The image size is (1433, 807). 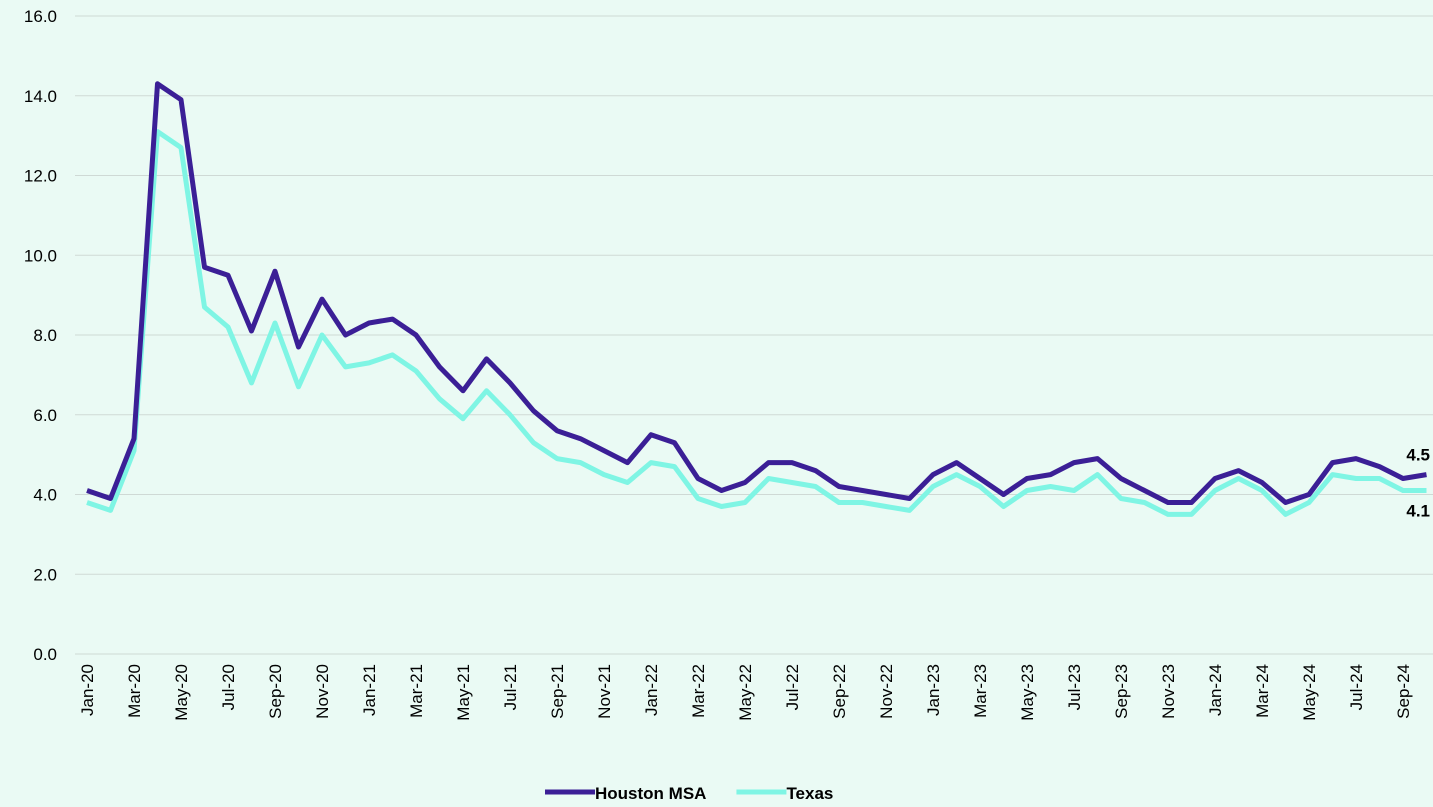 What do you see at coordinates (510, 687) in the screenshot?
I see `x-tick-label: Jul-21` at bounding box center [510, 687].